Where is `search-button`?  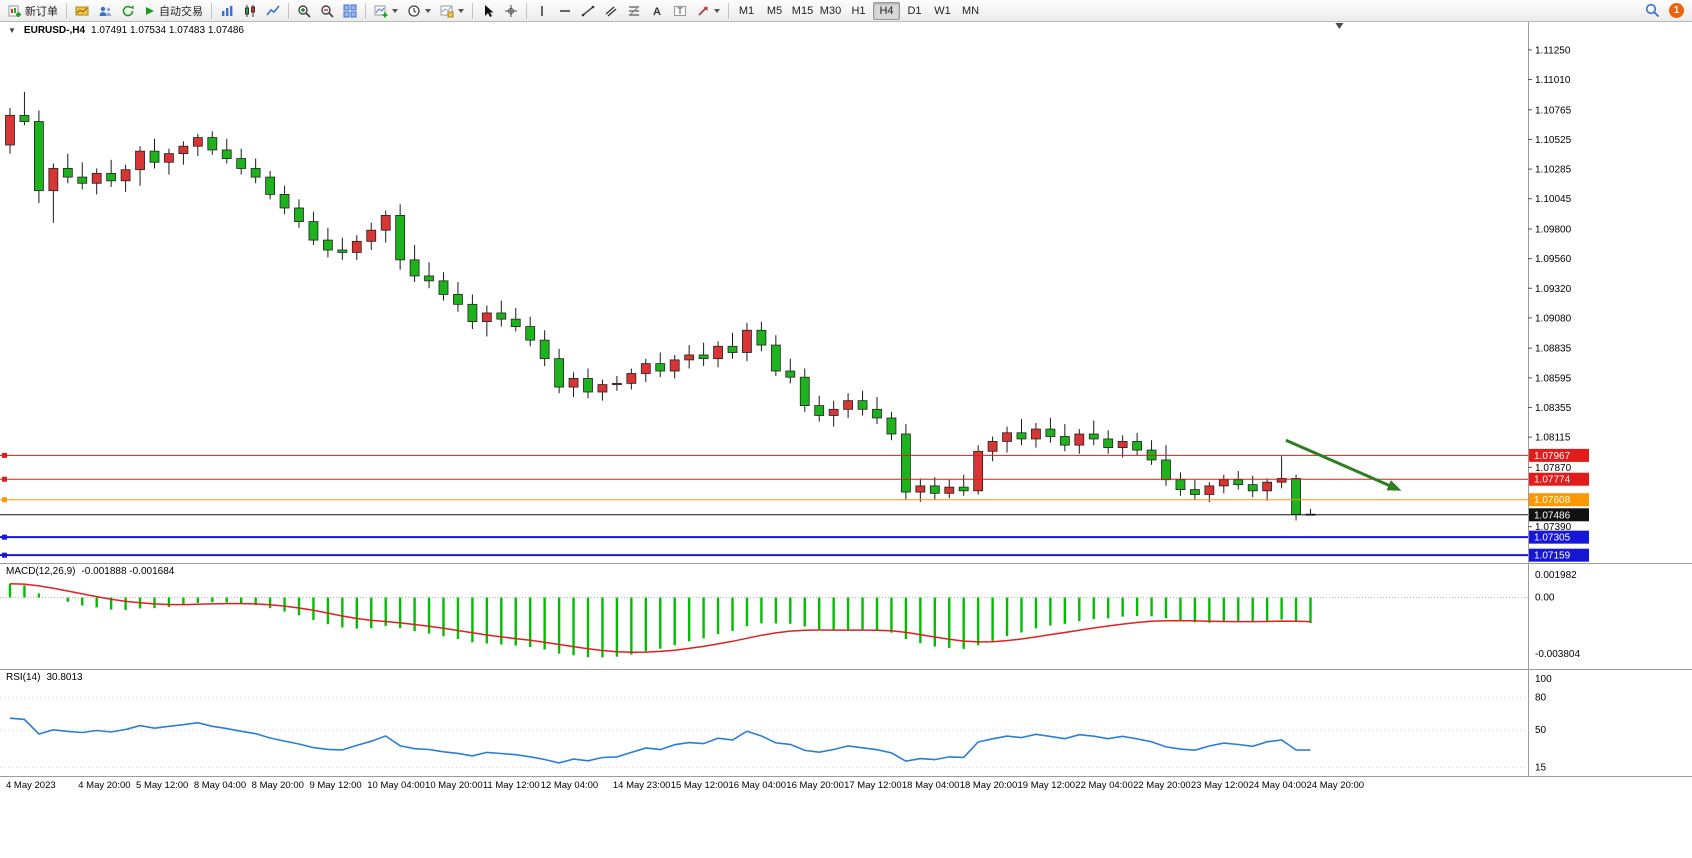 search-button is located at coordinates (1652, 11).